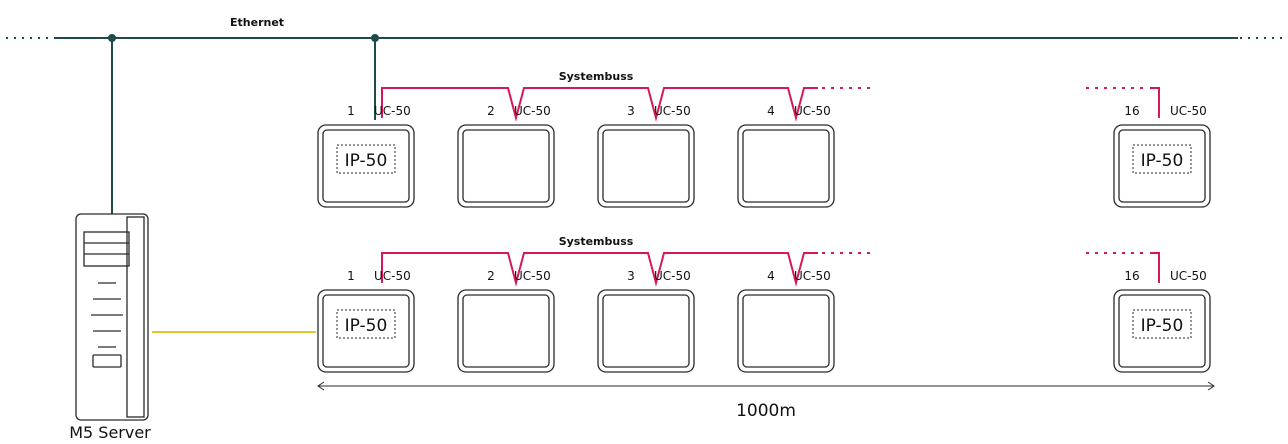 Image resolution: width=1288 pixels, height=444 pixels. I want to click on server-label: M5 Server, so click(110, 432).